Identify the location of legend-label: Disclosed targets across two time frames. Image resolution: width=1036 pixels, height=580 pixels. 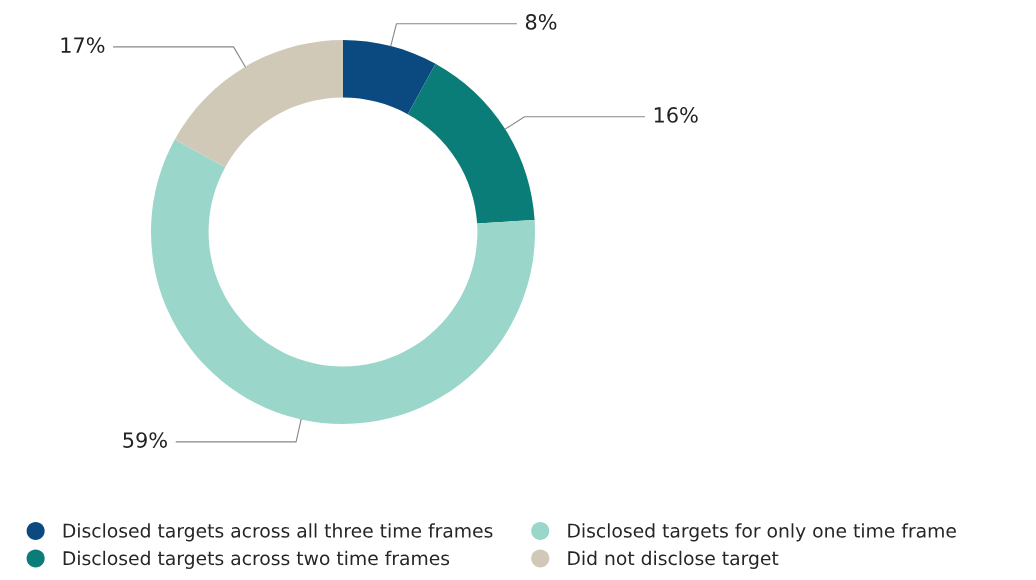
(256, 559).